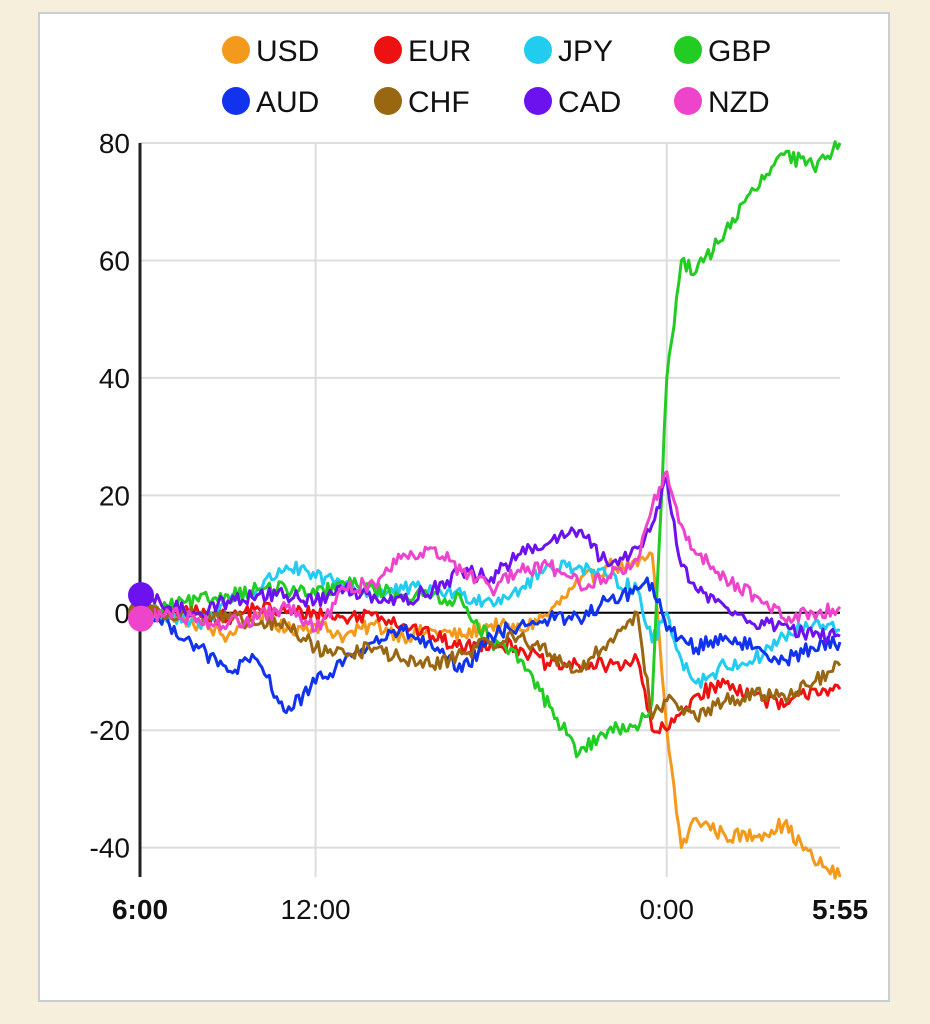  I want to click on legend-item-eur: EUR, so click(422, 51).